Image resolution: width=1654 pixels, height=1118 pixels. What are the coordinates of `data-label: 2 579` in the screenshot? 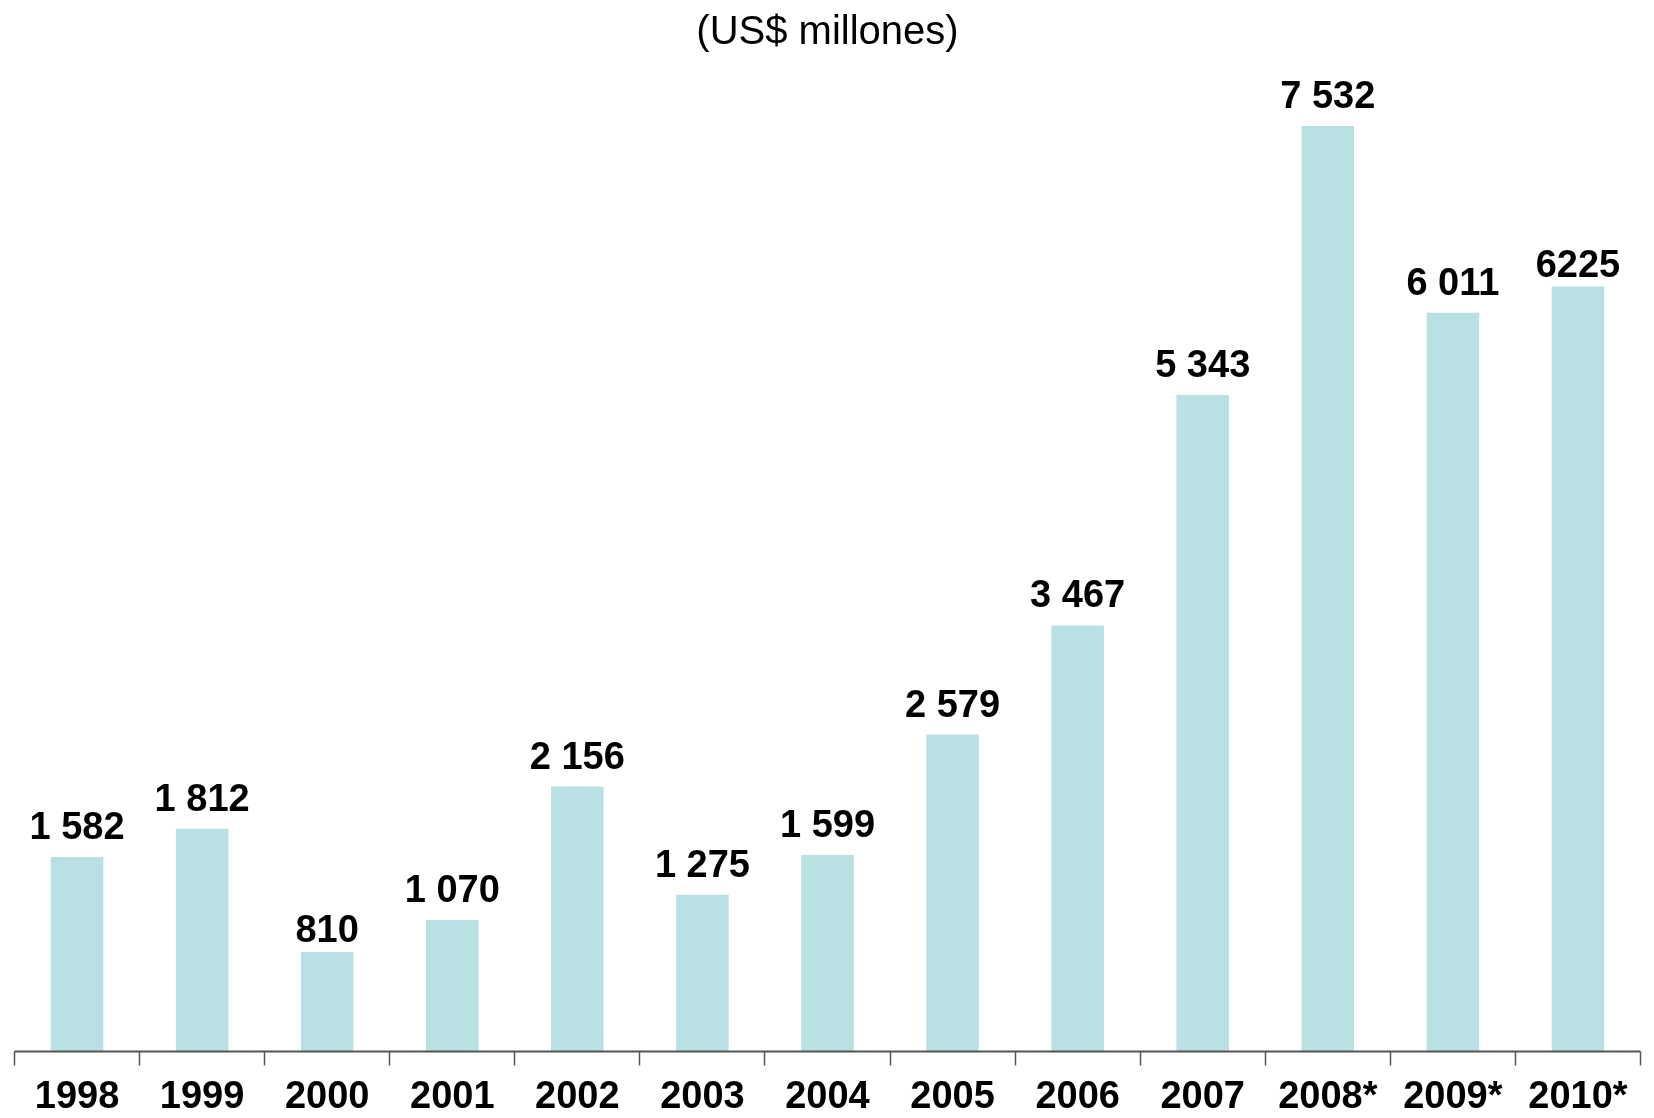 It's located at (953, 703).